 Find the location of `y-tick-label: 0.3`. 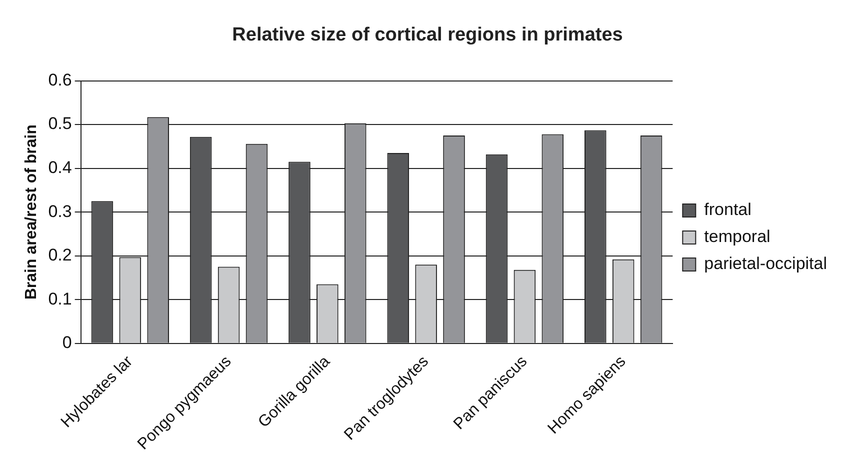

y-tick-label: 0.3 is located at coordinates (60, 211).